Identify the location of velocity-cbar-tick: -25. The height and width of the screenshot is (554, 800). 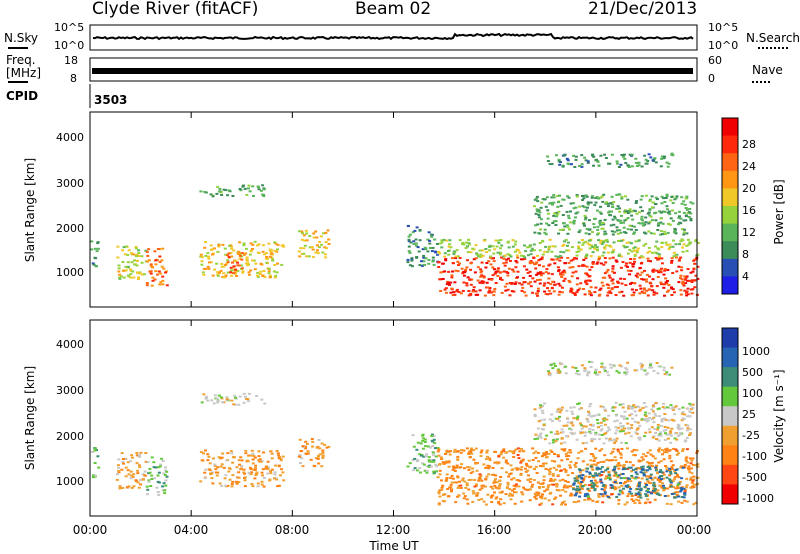
(751, 435).